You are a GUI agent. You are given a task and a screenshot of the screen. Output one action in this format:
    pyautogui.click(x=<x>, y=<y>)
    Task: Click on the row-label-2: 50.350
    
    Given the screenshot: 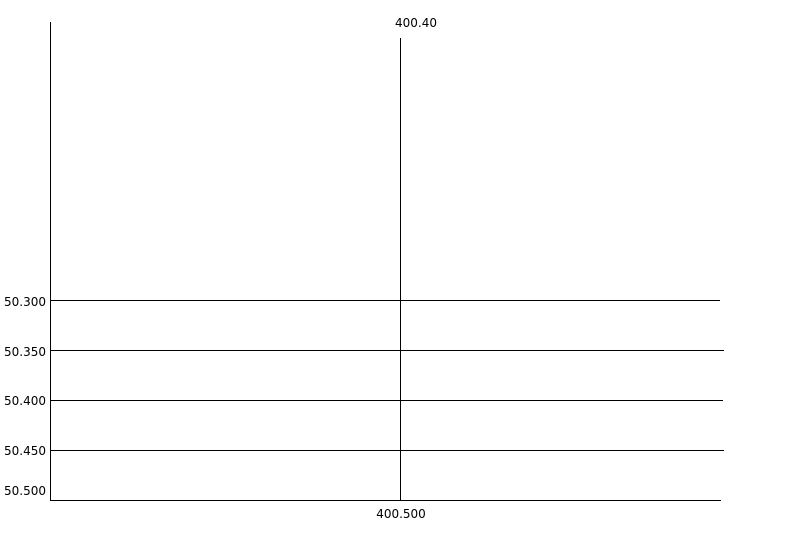 What is the action you would take?
    pyautogui.click(x=25, y=352)
    